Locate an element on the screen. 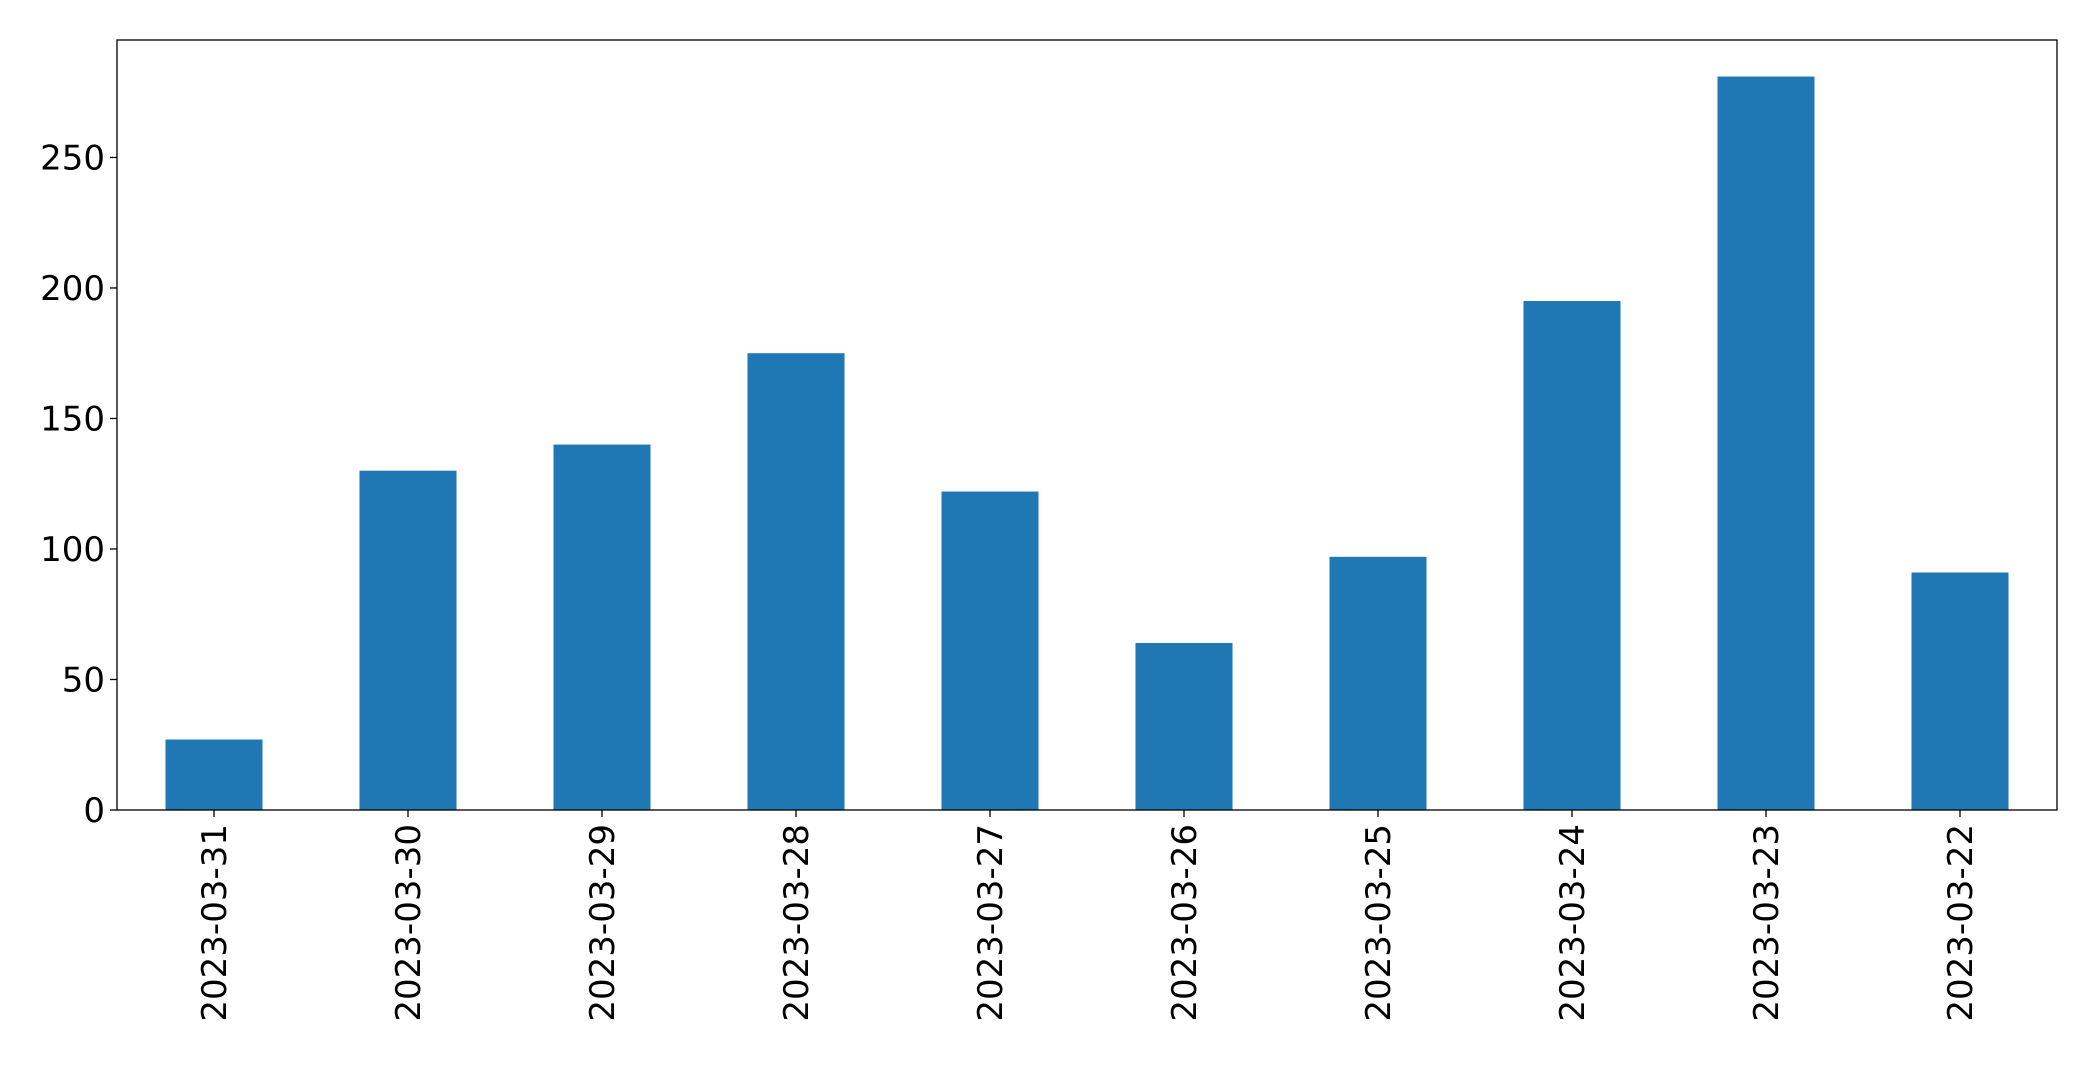  x-tick-label: 2023-03-25 is located at coordinates (1379, 923).